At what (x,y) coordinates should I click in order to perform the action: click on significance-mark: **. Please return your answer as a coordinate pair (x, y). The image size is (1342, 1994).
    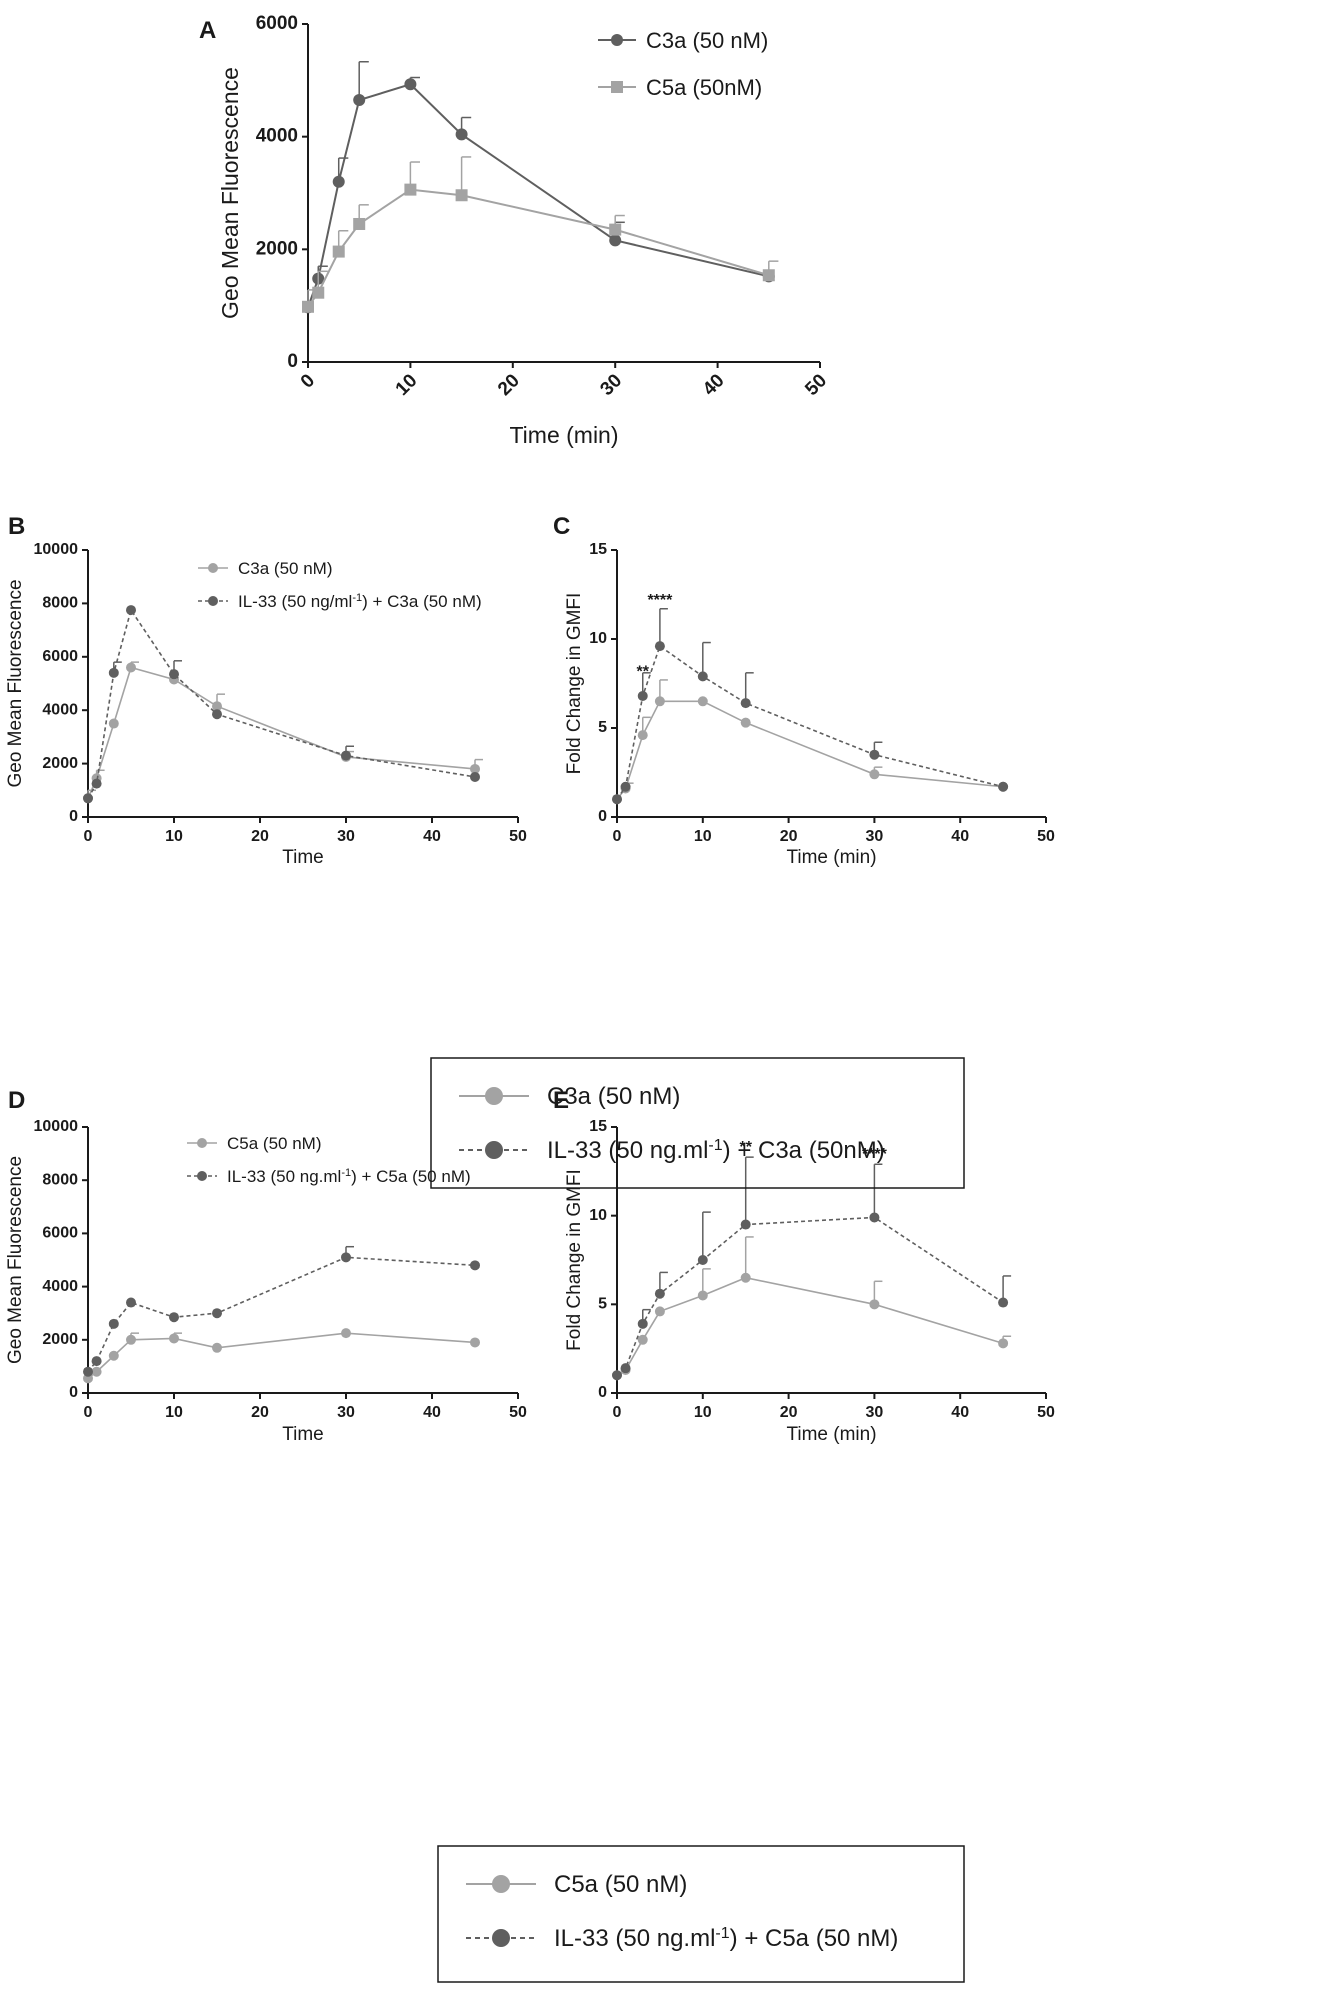
    Looking at the image, I should click on (643, 671).